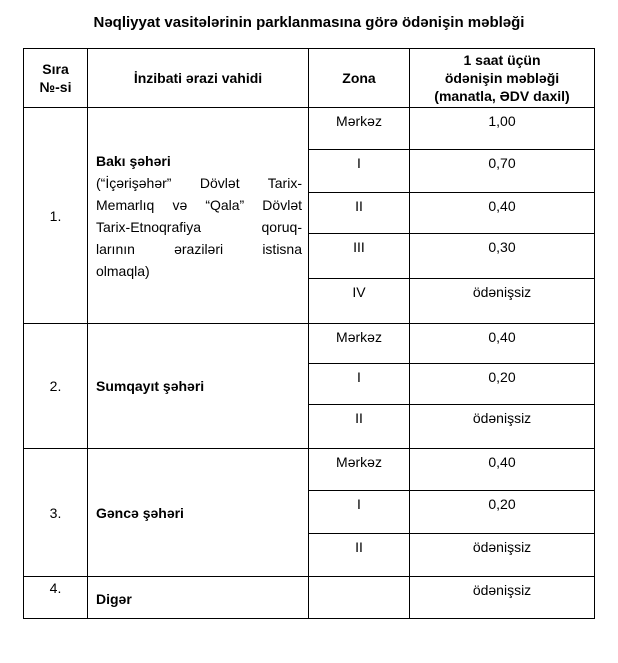 Image resolution: width=618 pixels, height=663 pixels. What do you see at coordinates (502, 60) in the screenshot?
I see `header-fee-line1: 1 saat üçün` at bounding box center [502, 60].